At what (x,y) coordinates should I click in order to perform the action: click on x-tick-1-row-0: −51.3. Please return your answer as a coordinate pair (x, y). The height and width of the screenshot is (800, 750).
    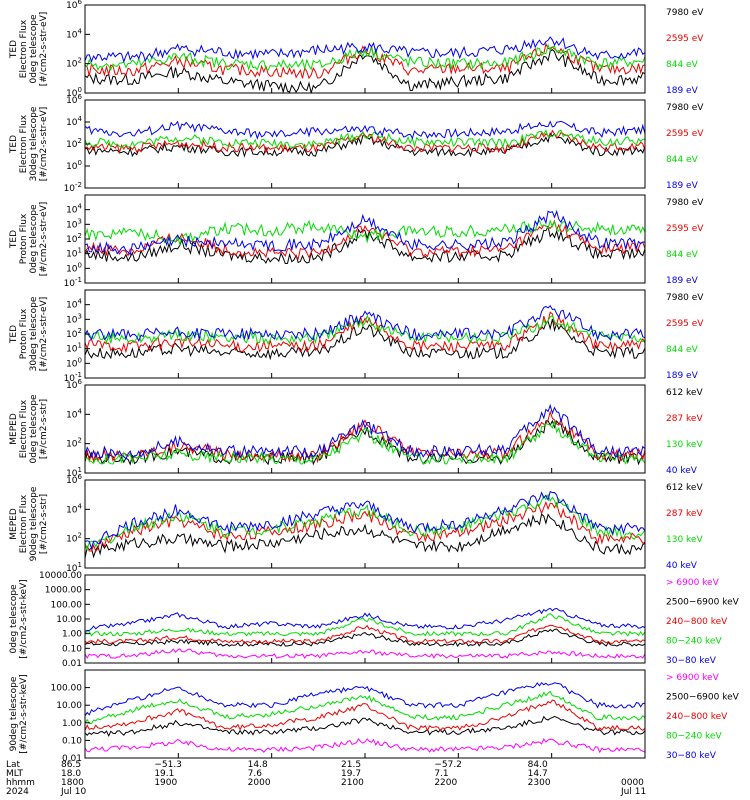
    Looking at the image, I should click on (168, 765).